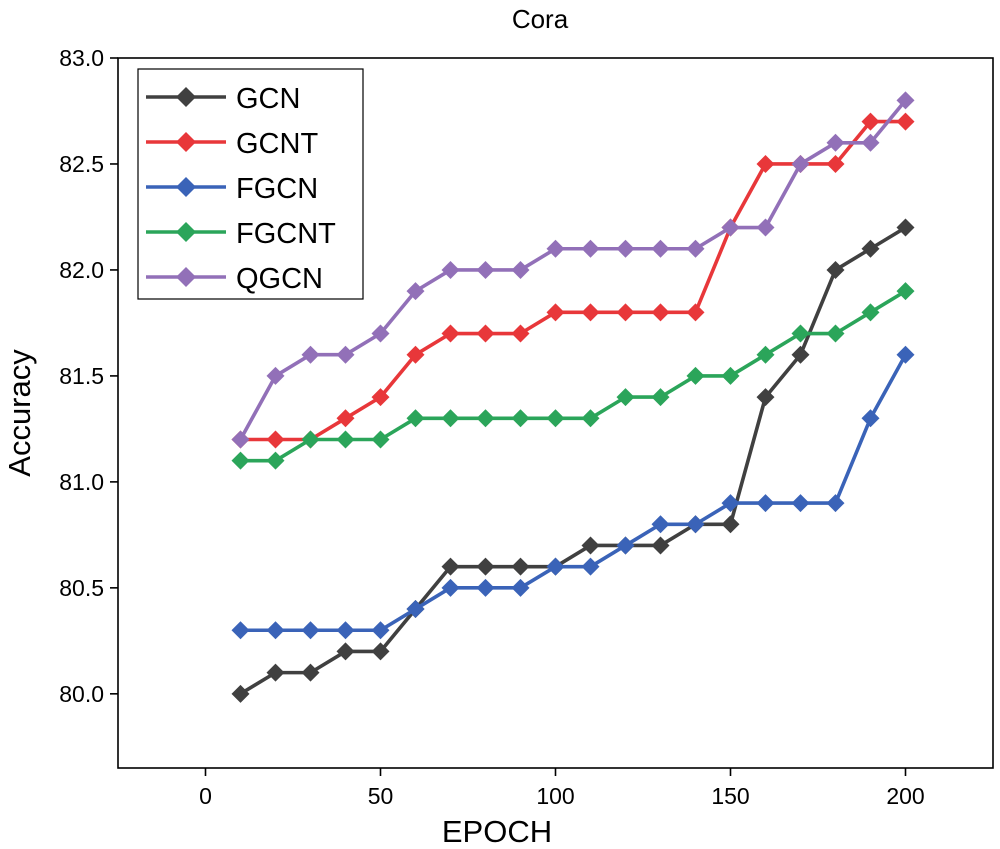 This screenshot has height=849, width=1000. What do you see at coordinates (232, 144) in the screenshot?
I see `legend-item-gcnt: GCNT` at bounding box center [232, 144].